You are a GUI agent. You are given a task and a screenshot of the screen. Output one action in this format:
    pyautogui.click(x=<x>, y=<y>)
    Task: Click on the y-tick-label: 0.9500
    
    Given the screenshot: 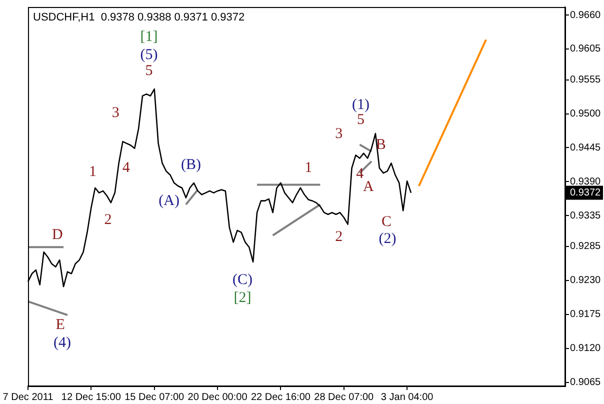 What is the action you would take?
    pyautogui.click(x=586, y=114)
    